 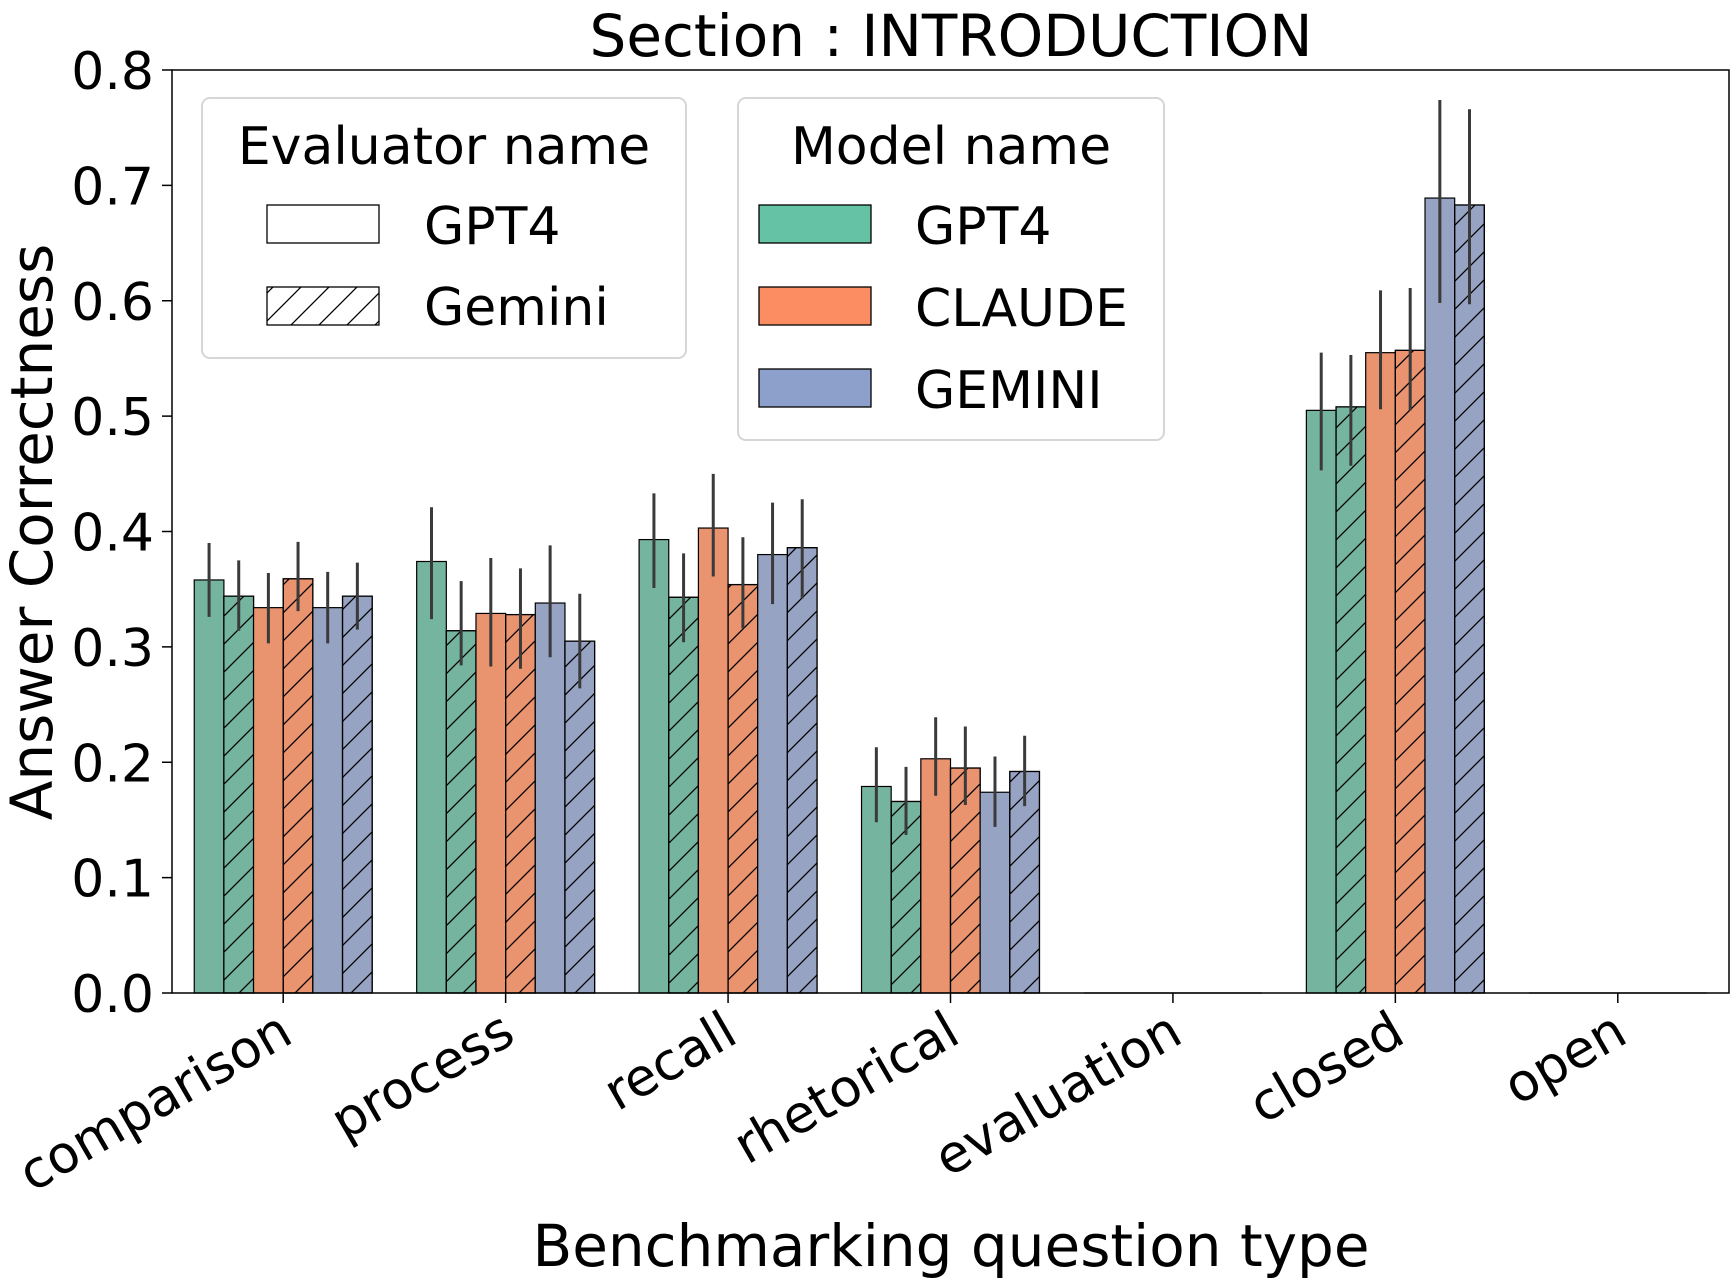 I want to click on bar-process-gemini-gpt4, so click(x=550, y=798).